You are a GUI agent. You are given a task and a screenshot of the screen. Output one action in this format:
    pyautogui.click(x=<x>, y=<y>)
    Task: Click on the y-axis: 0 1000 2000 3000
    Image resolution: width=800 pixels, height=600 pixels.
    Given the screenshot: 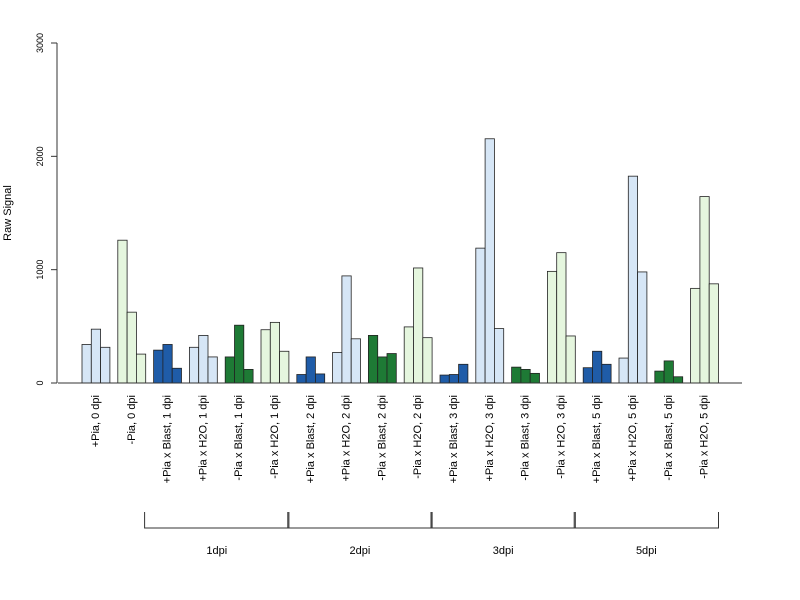 What is the action you would take?
    pyautogui.click(x=46, y=209)
    